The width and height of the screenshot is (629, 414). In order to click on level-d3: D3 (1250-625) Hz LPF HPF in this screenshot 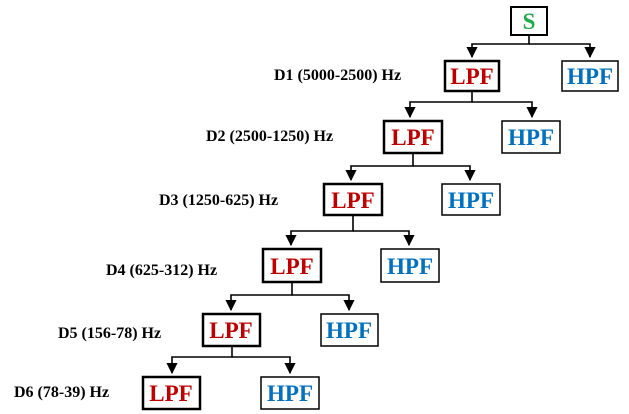, I will do `click(330, 199)`.